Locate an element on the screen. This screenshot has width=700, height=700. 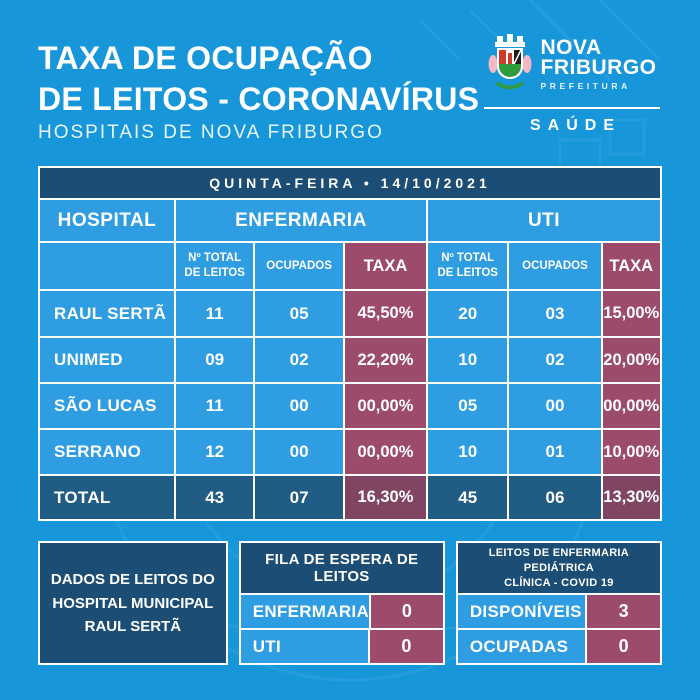
row-raul-serta-enf-total: 11 is located at coordinates (214, 314).